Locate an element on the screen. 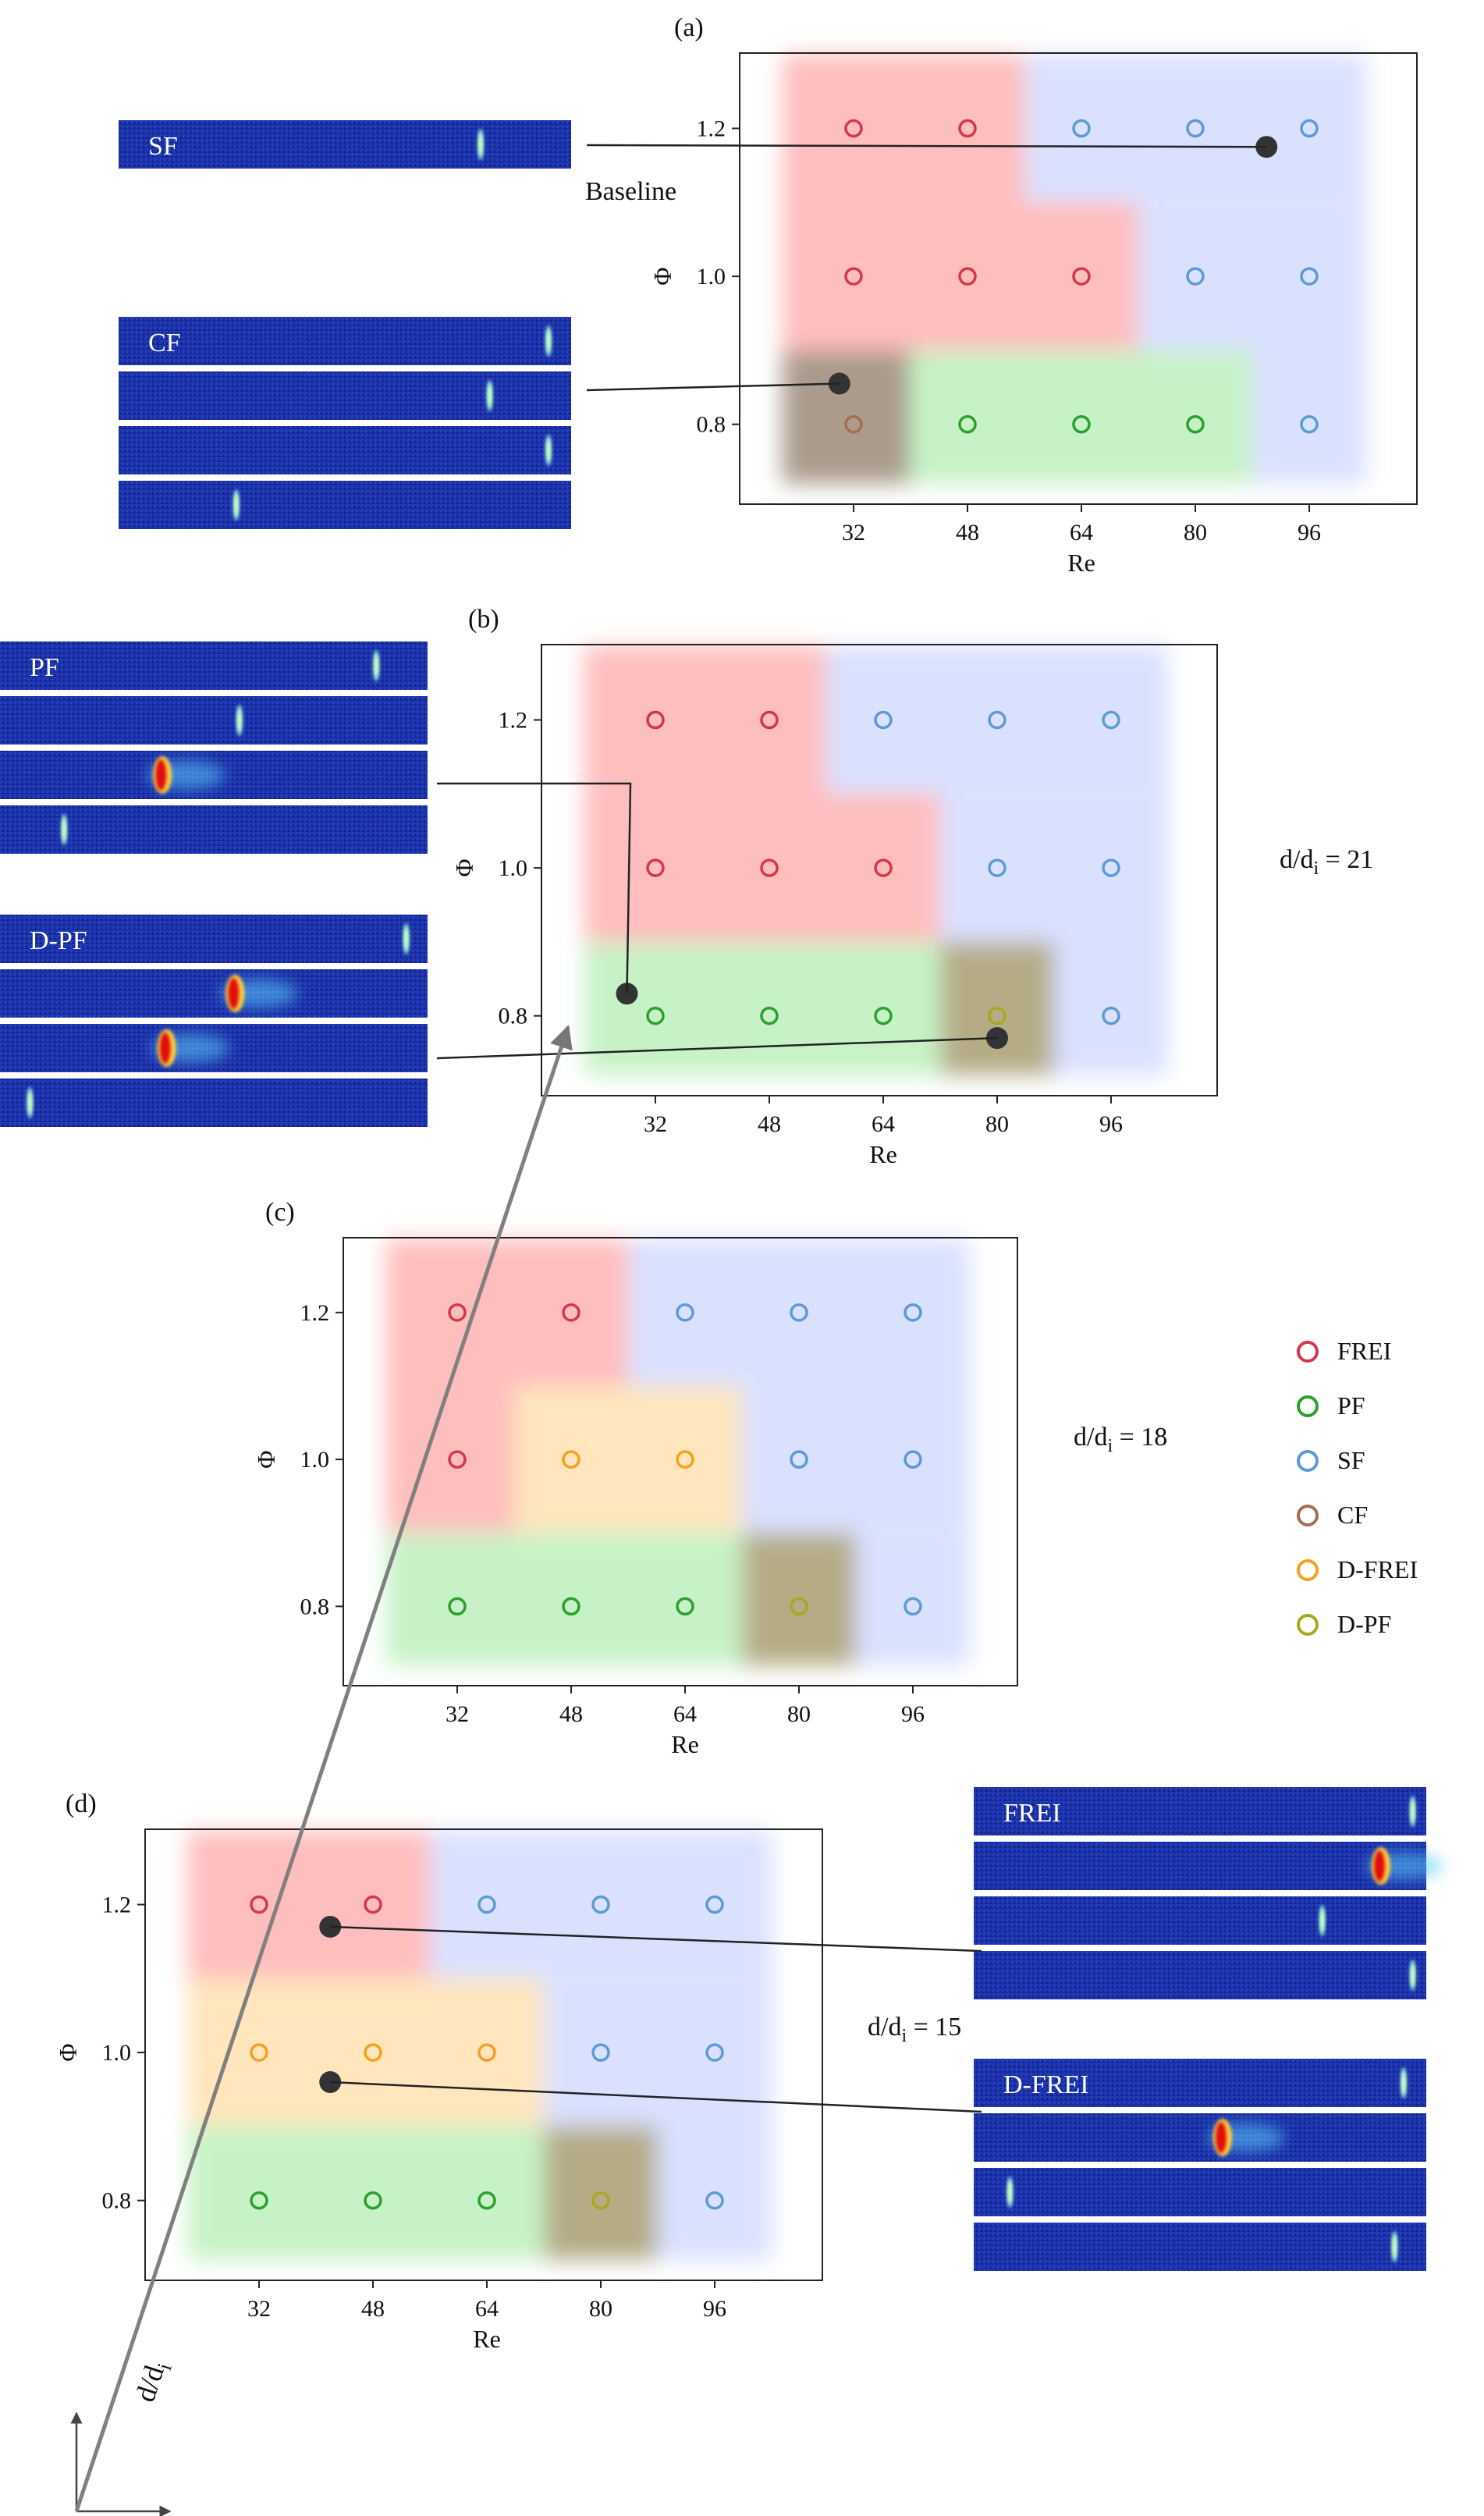  region-d-frei is located at coordinates (628, 1459).